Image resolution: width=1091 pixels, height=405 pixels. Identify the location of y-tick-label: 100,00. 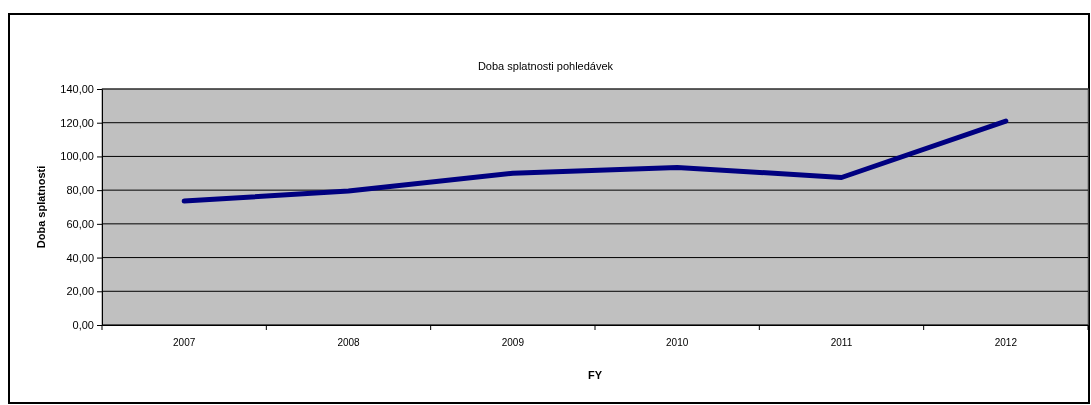
(77, 156).